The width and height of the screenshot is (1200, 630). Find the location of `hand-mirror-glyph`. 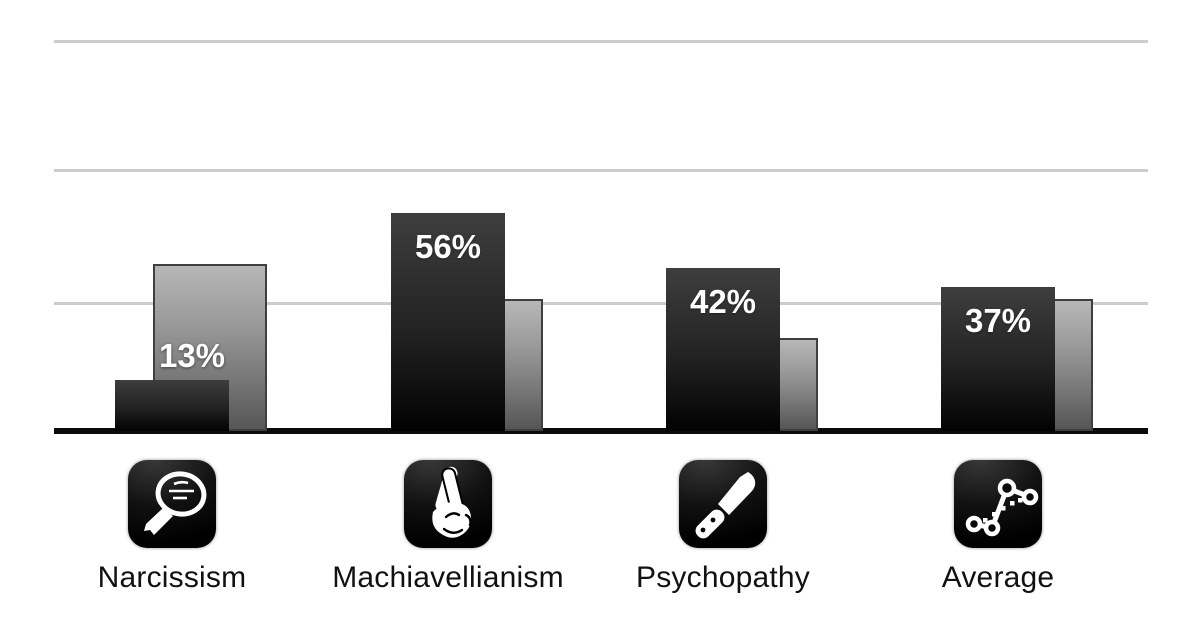

hand-mirror-glyph is located at coordinates (175, 503).